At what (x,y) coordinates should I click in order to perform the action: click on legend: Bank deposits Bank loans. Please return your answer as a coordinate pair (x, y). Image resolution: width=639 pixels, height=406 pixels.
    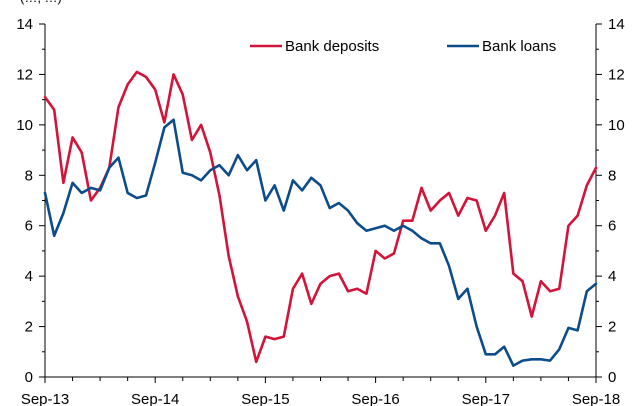
    Looking at the image, I should click on (403, 46).